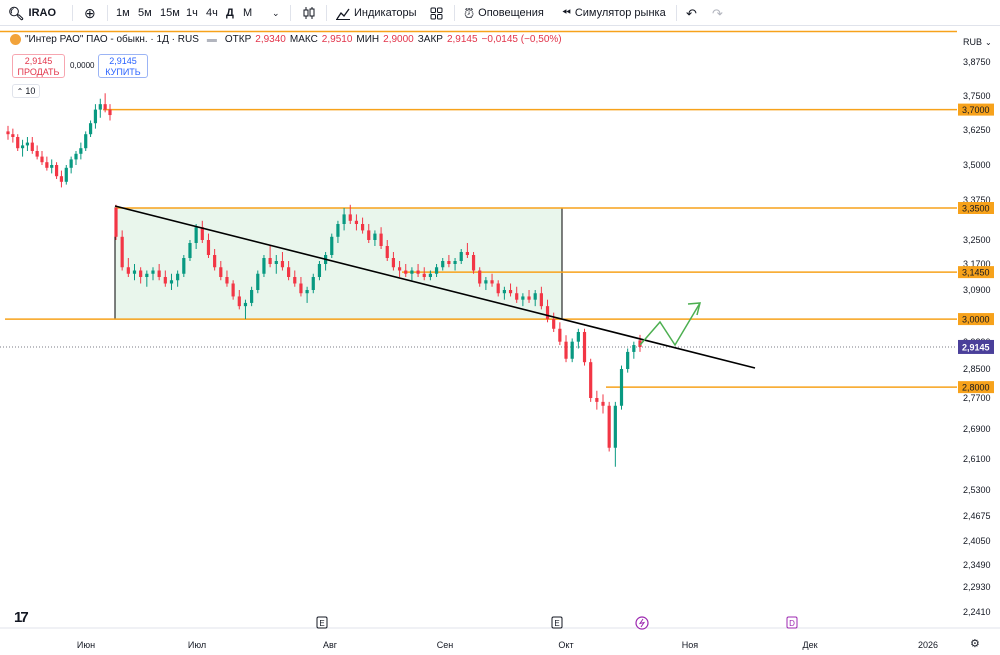 This screenshot has width=1000, height=655. Describe the element at coordinates (557, 622) in the screenshot. I see `earnings-event-icon` at that location.